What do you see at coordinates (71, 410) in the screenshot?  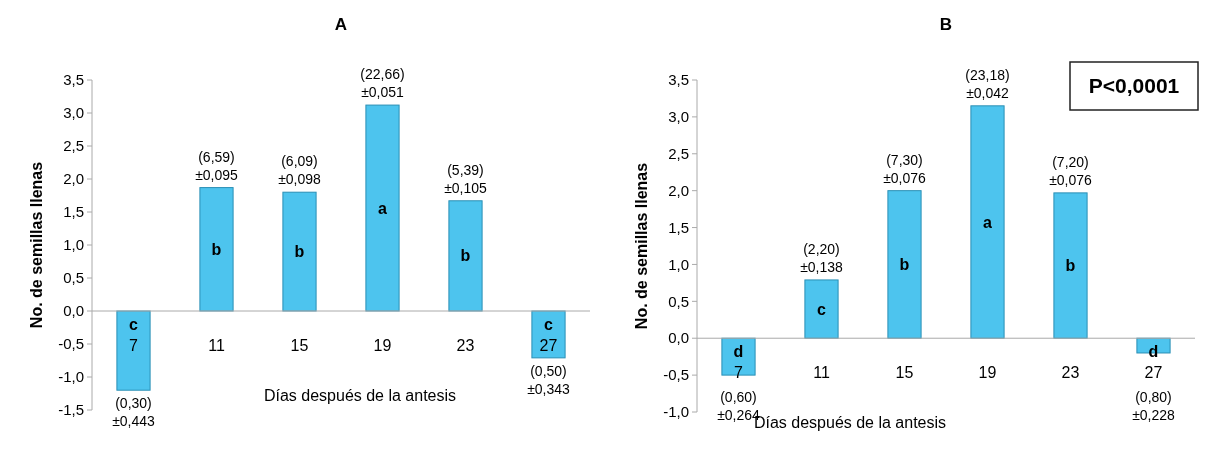 I see `y-tick-label: -1,5` at bounding box center [71, 410].